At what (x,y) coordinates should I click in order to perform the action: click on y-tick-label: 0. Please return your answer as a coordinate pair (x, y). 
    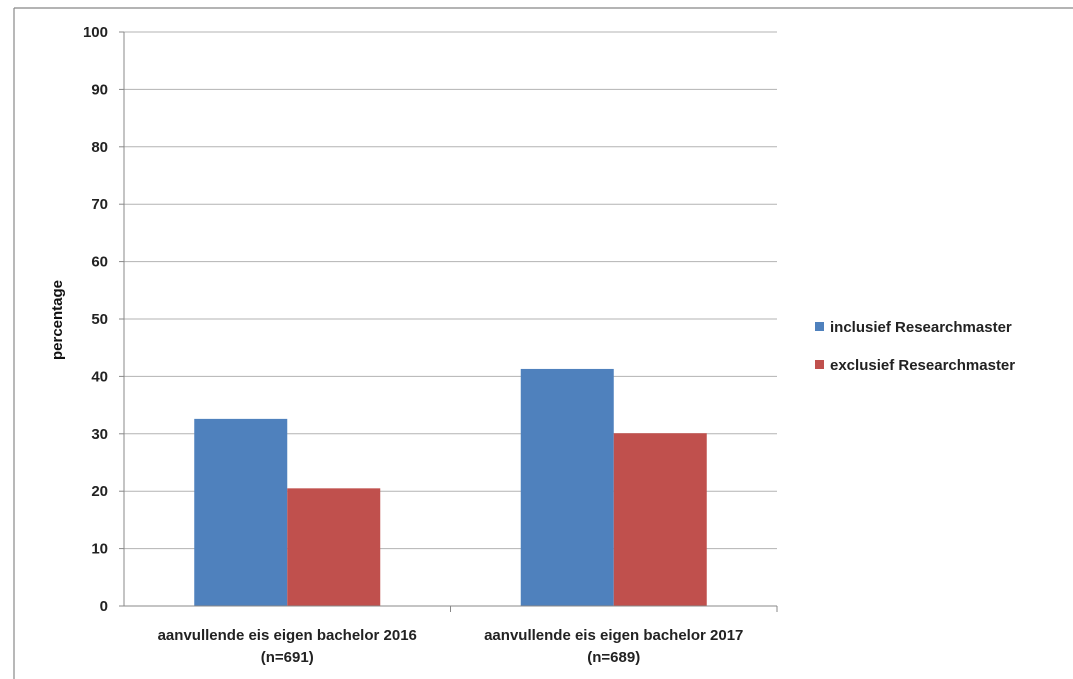
    Looking at the image, I should click on (104, 606).